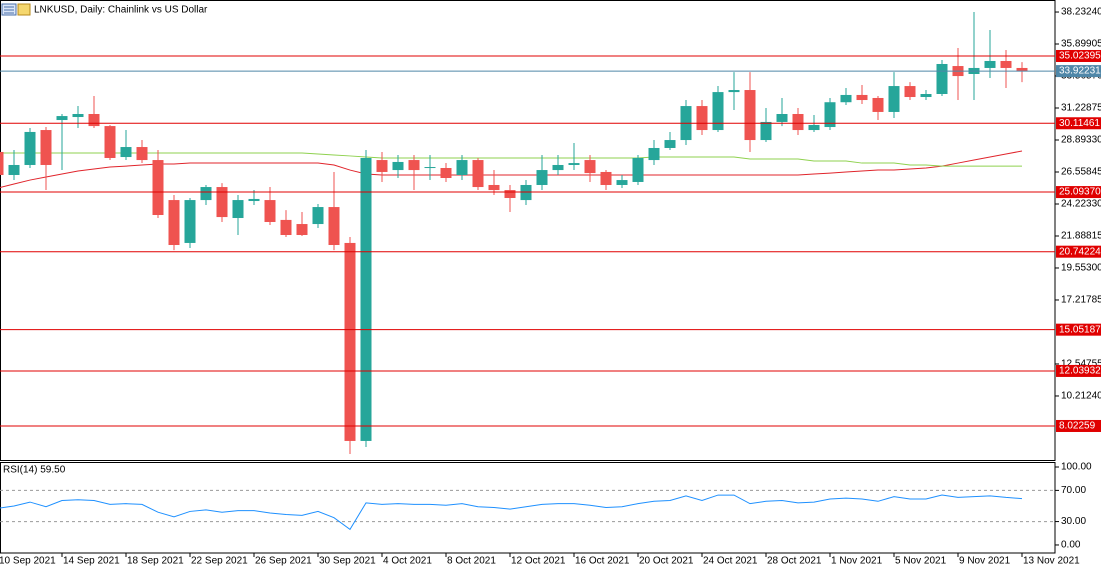  What do you see at coordinates (666, 561) in the screenshot?
I see `x-tick-label: 20 Oct 2021` at bounding box center [666, 561].